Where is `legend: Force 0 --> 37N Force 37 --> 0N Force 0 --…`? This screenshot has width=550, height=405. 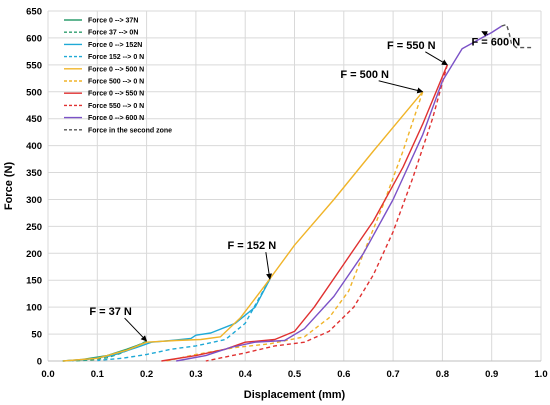 legend: Force 0 --> 37N Force 37 --> 0N Force 0 --… is located at coordinates (118, 76).